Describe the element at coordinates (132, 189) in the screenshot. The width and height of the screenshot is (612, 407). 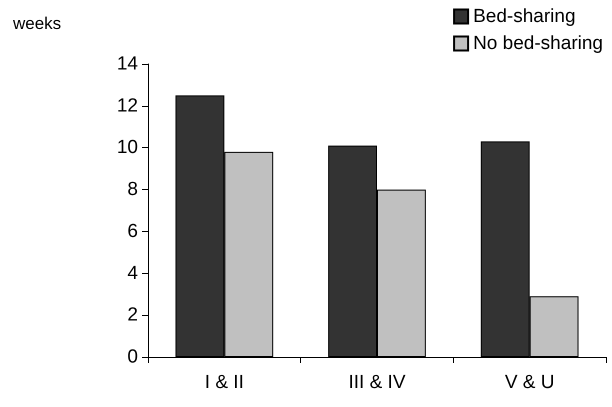
I see `y-tick-label: 8` at that location.